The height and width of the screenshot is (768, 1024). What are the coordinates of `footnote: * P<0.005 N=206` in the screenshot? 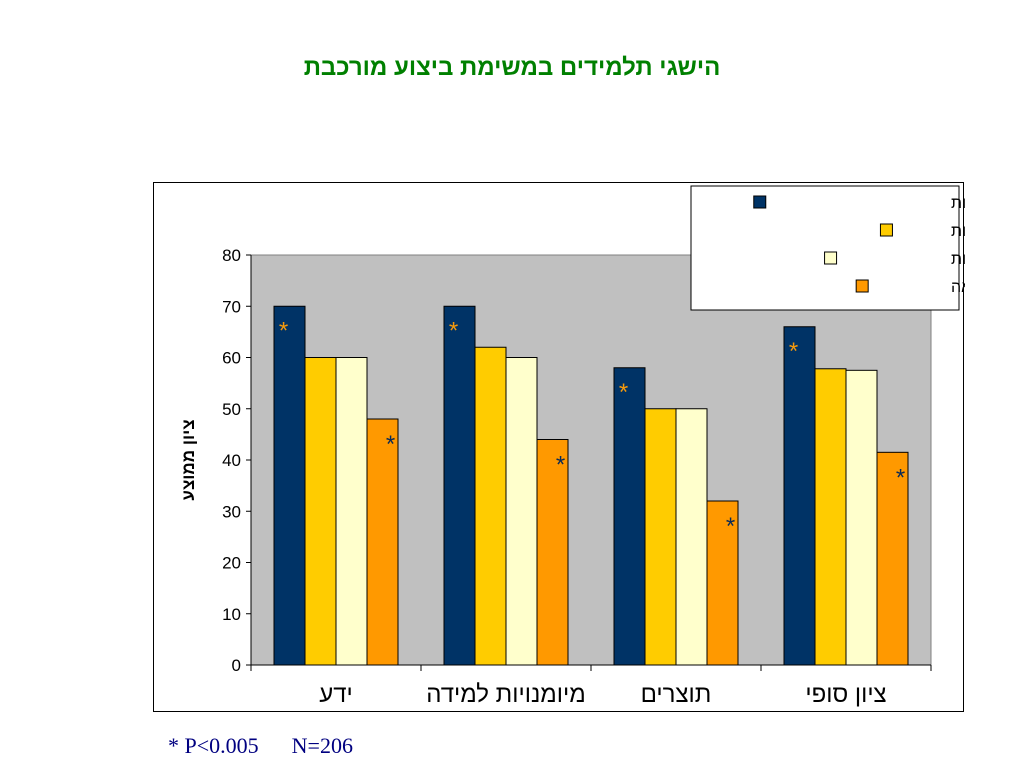 It's located at (260, 745).